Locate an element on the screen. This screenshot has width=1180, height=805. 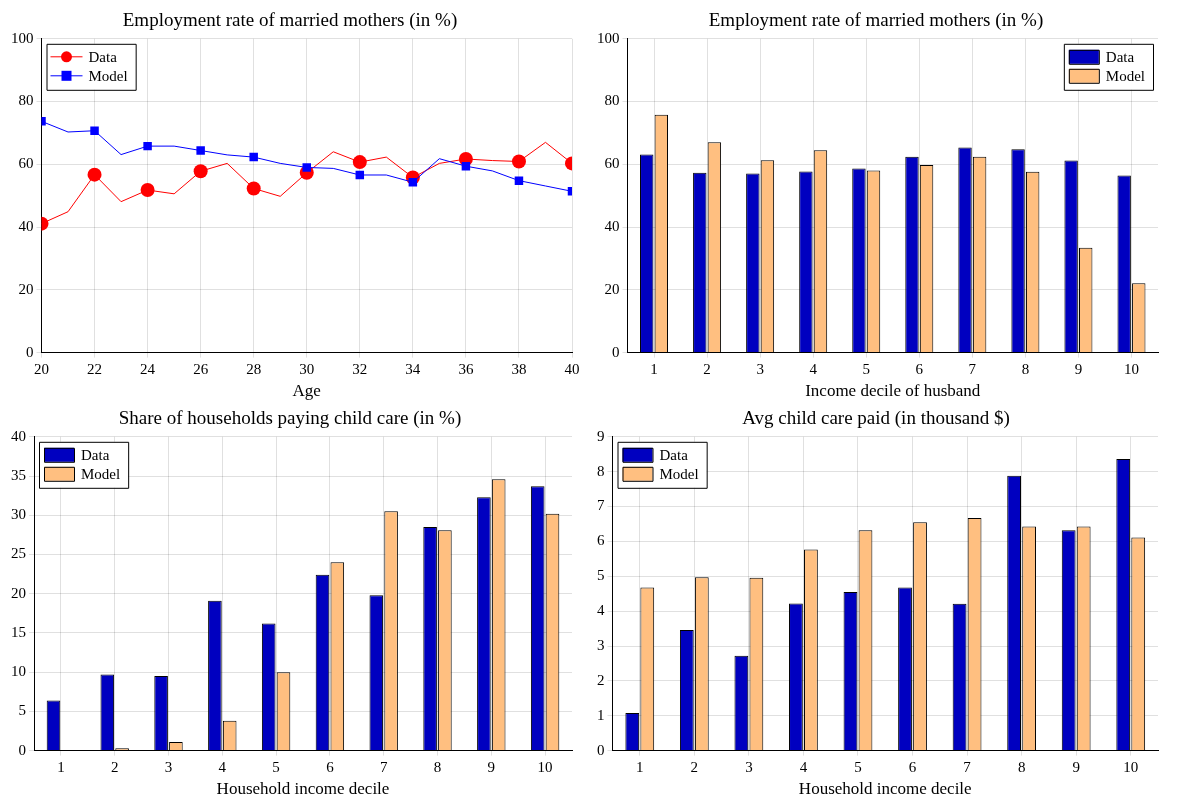
y-tick-label: 1 is located at coordinates (601, 714).